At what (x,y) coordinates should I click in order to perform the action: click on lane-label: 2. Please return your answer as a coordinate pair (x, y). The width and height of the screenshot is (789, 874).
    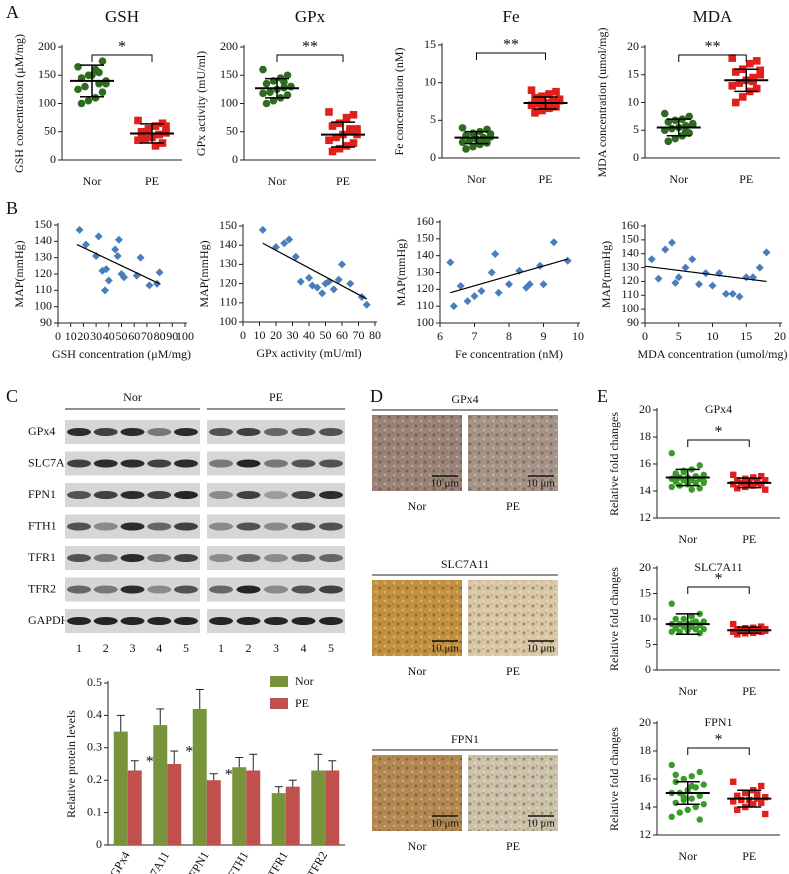
    Looking at the image, I should click on (106, 648).